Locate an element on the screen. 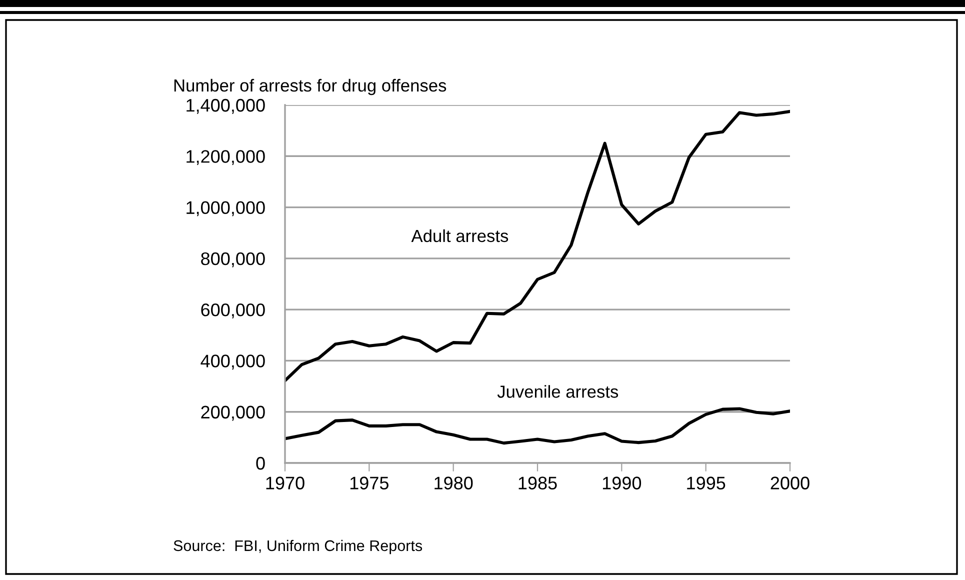  source-note: Source: FBI, Uniform Crime Reports is located at coordinates (298, 547).